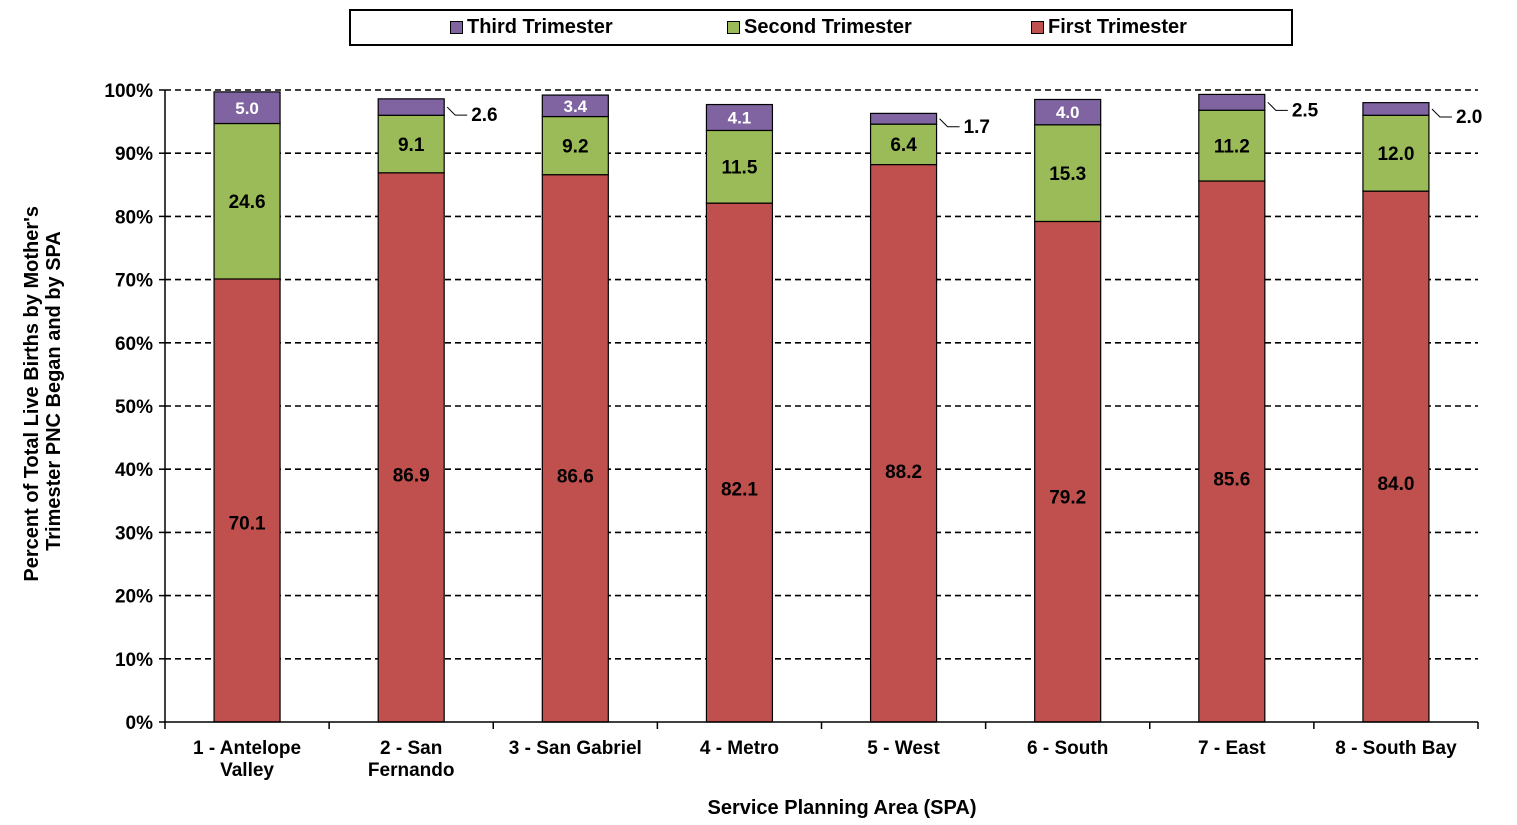 The width and height of the screenshot is (1517, 825). What do you see at coordinates (540, 27) in the screenshot?
I see `legend-label-third-trimester: Third Trimester` at bounding box center [540, 27].